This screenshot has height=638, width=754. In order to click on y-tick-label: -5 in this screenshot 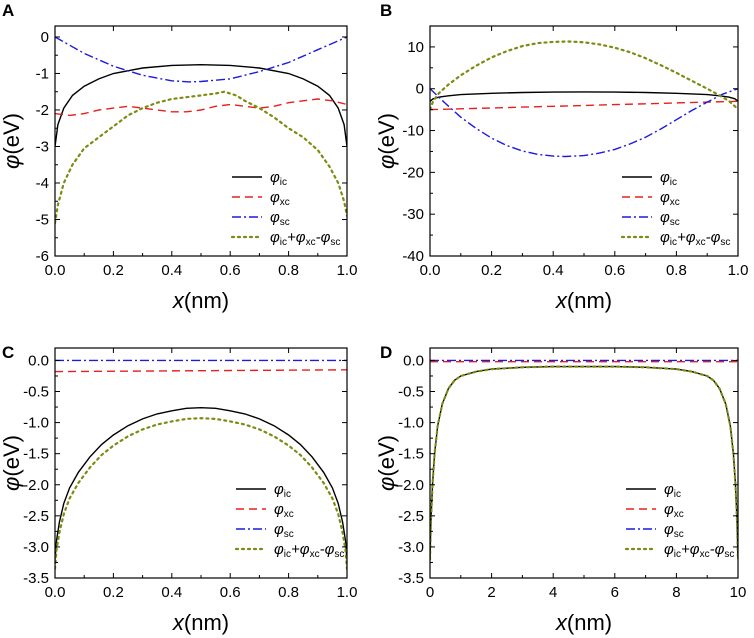, I will do `click(42, 219)`.